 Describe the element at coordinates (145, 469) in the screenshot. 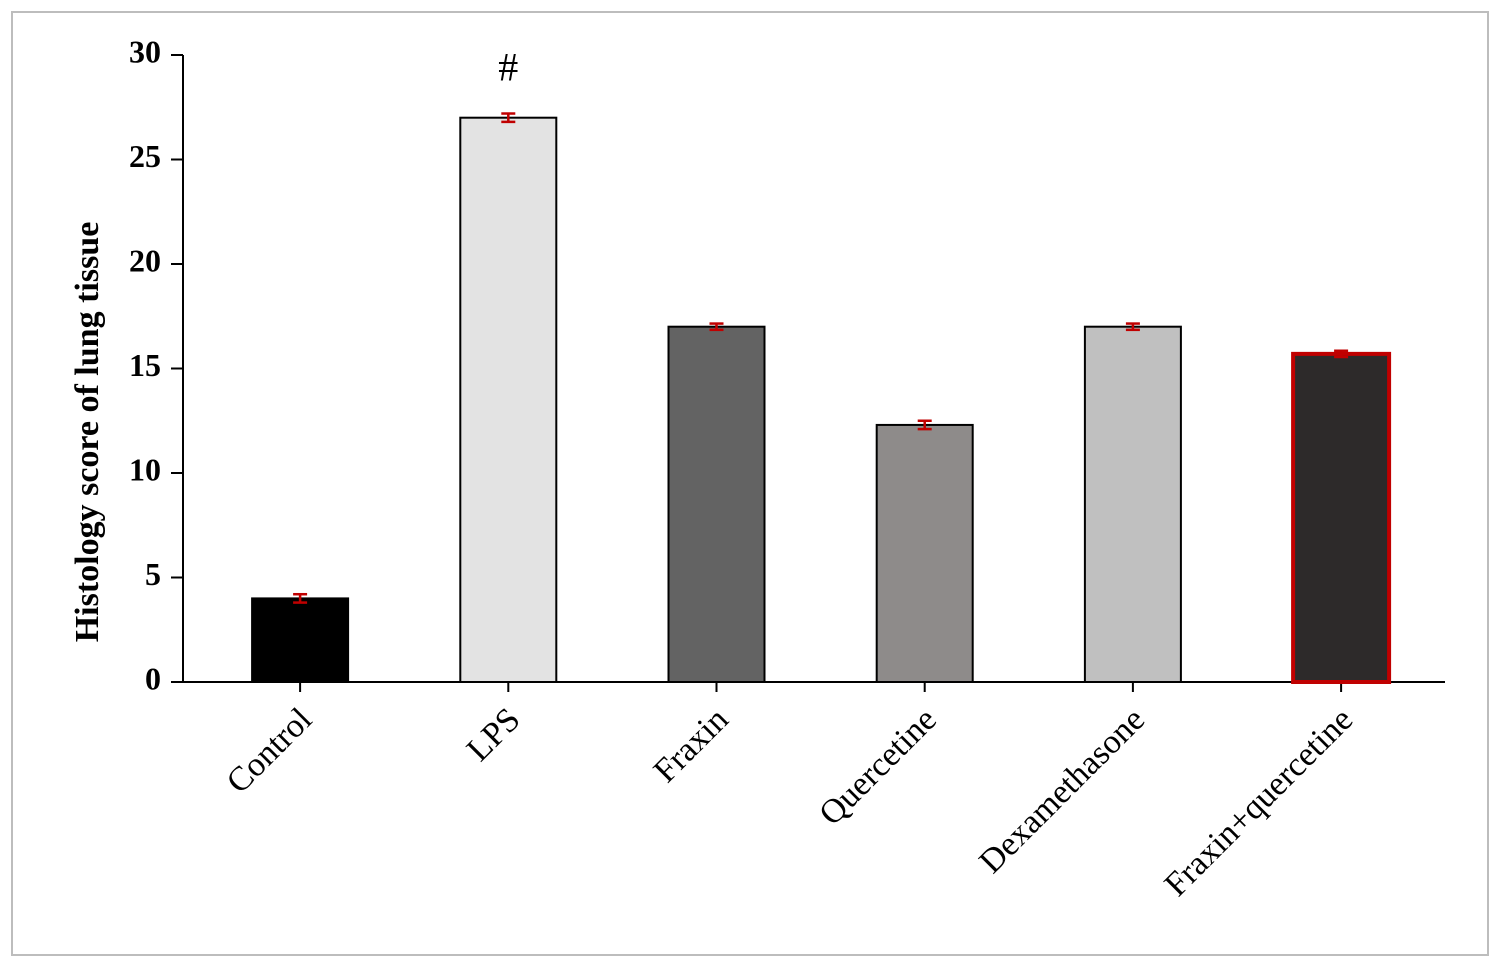

I see `y-tick-label: 10` at that location.